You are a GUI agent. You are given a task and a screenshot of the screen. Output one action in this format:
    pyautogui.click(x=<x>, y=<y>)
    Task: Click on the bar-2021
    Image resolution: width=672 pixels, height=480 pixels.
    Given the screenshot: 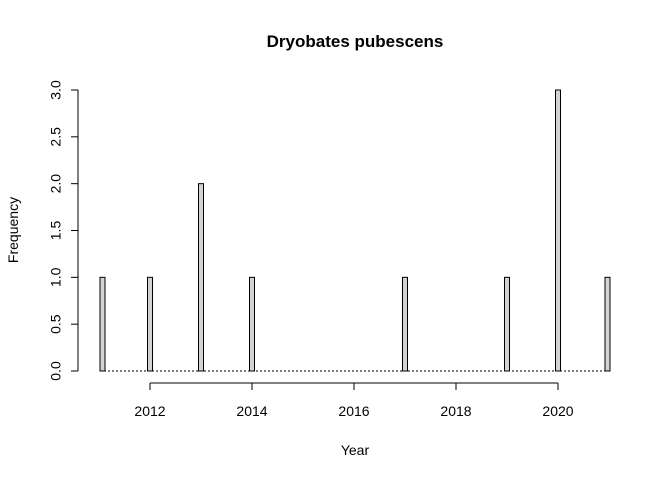 What is the action you would take?
    pyautogui.click(x=607, y=324)
    